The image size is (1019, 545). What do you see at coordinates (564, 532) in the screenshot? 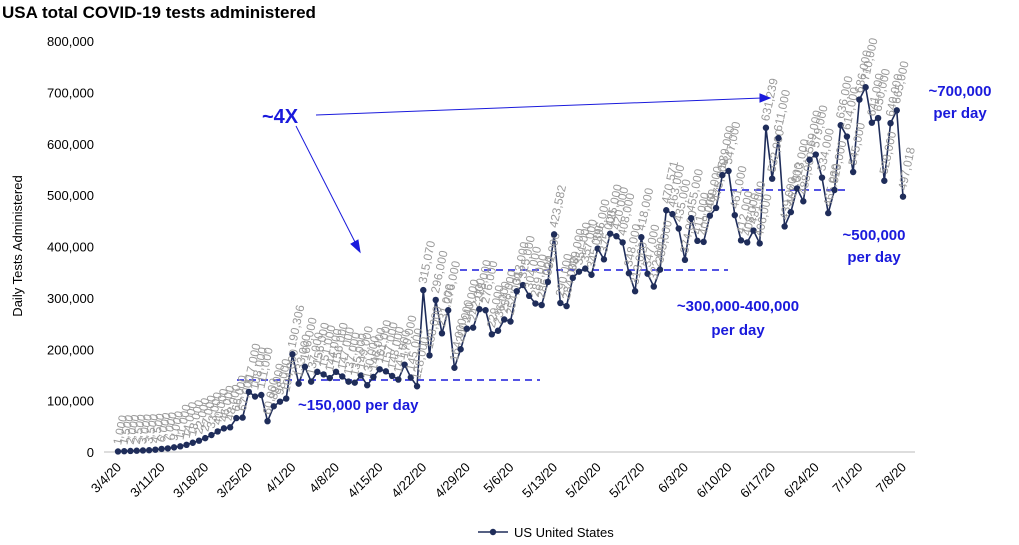
I see `legend-label: US United States` at bounding box center [564, 532].